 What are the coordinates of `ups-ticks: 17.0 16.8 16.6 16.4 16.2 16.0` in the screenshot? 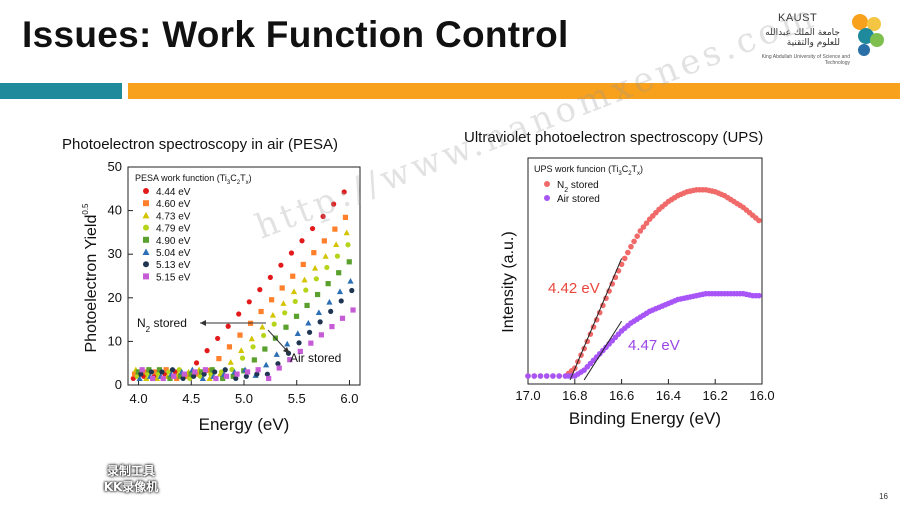 It's located at (645, 391).